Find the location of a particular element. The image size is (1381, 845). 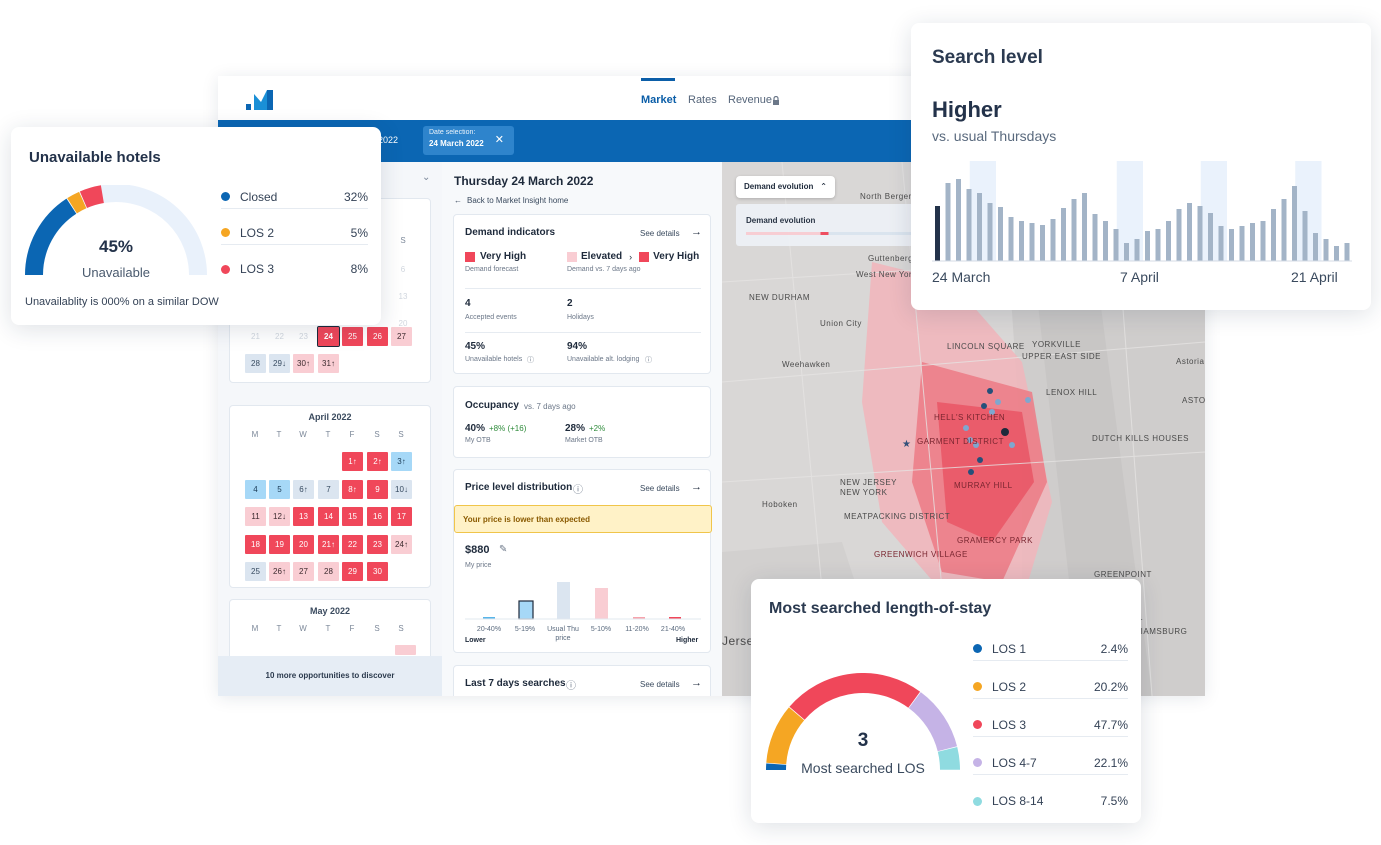

edit-icon: ✎ is located at coordinates (503, 549).